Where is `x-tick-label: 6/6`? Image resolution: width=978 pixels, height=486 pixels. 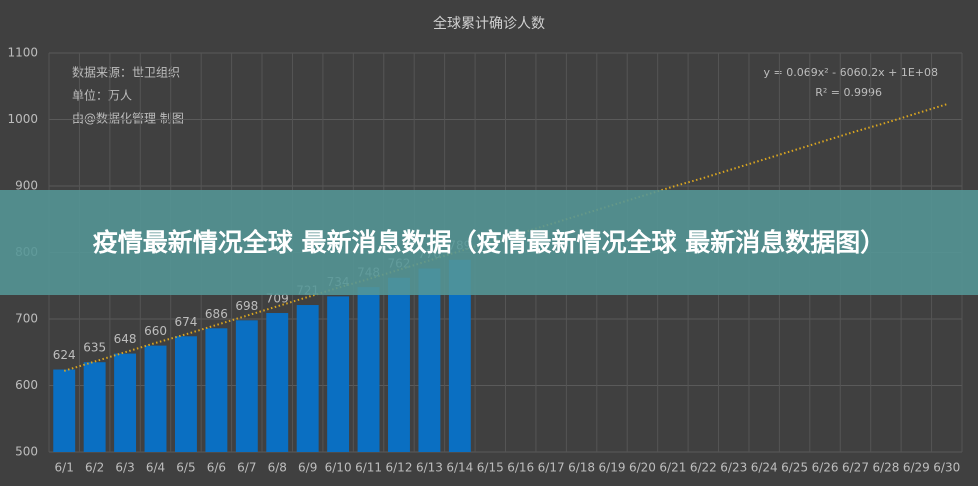
x-tick-label: 6/6 is located at coordinates (216, 468).